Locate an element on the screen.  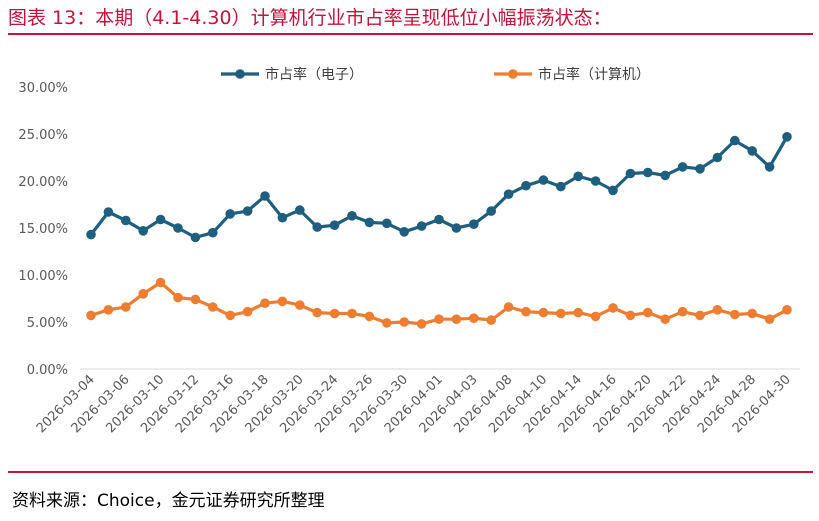
legend-label: 市占率（电子） is located at coordinates (314, 74).